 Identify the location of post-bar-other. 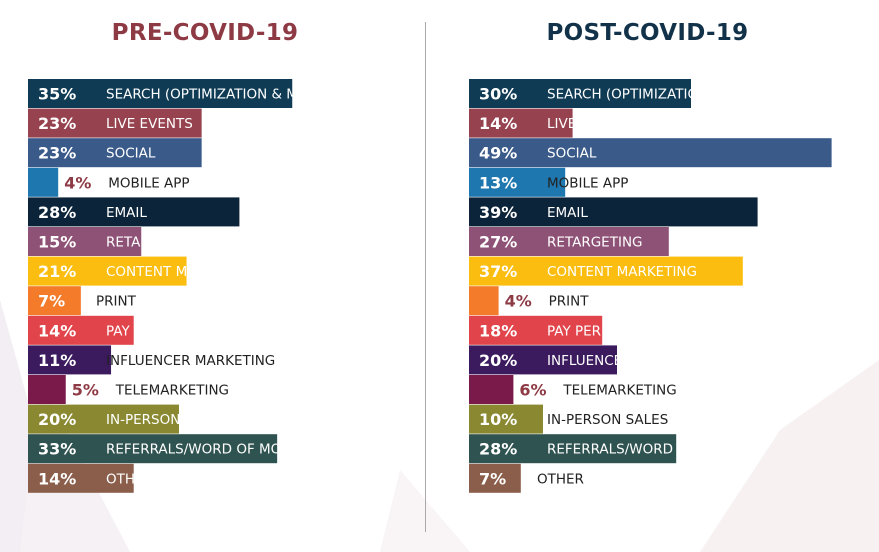
(495, 478).